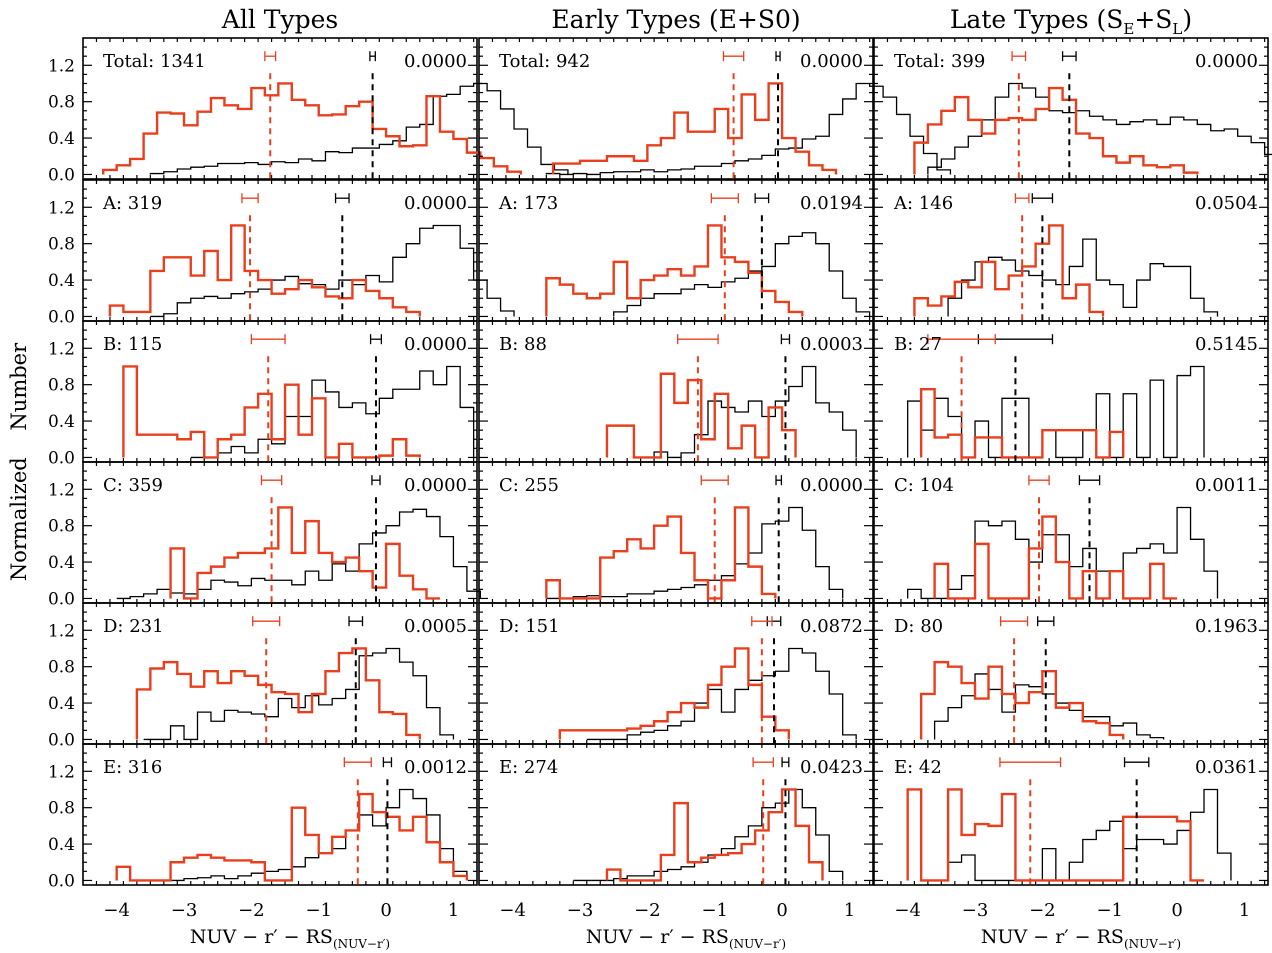 This screenshot has height=953, width=1272. Describe the element at coordinates (435, 626) in the screenshot. I see `panel-pvalue: 0.0005` at that location.